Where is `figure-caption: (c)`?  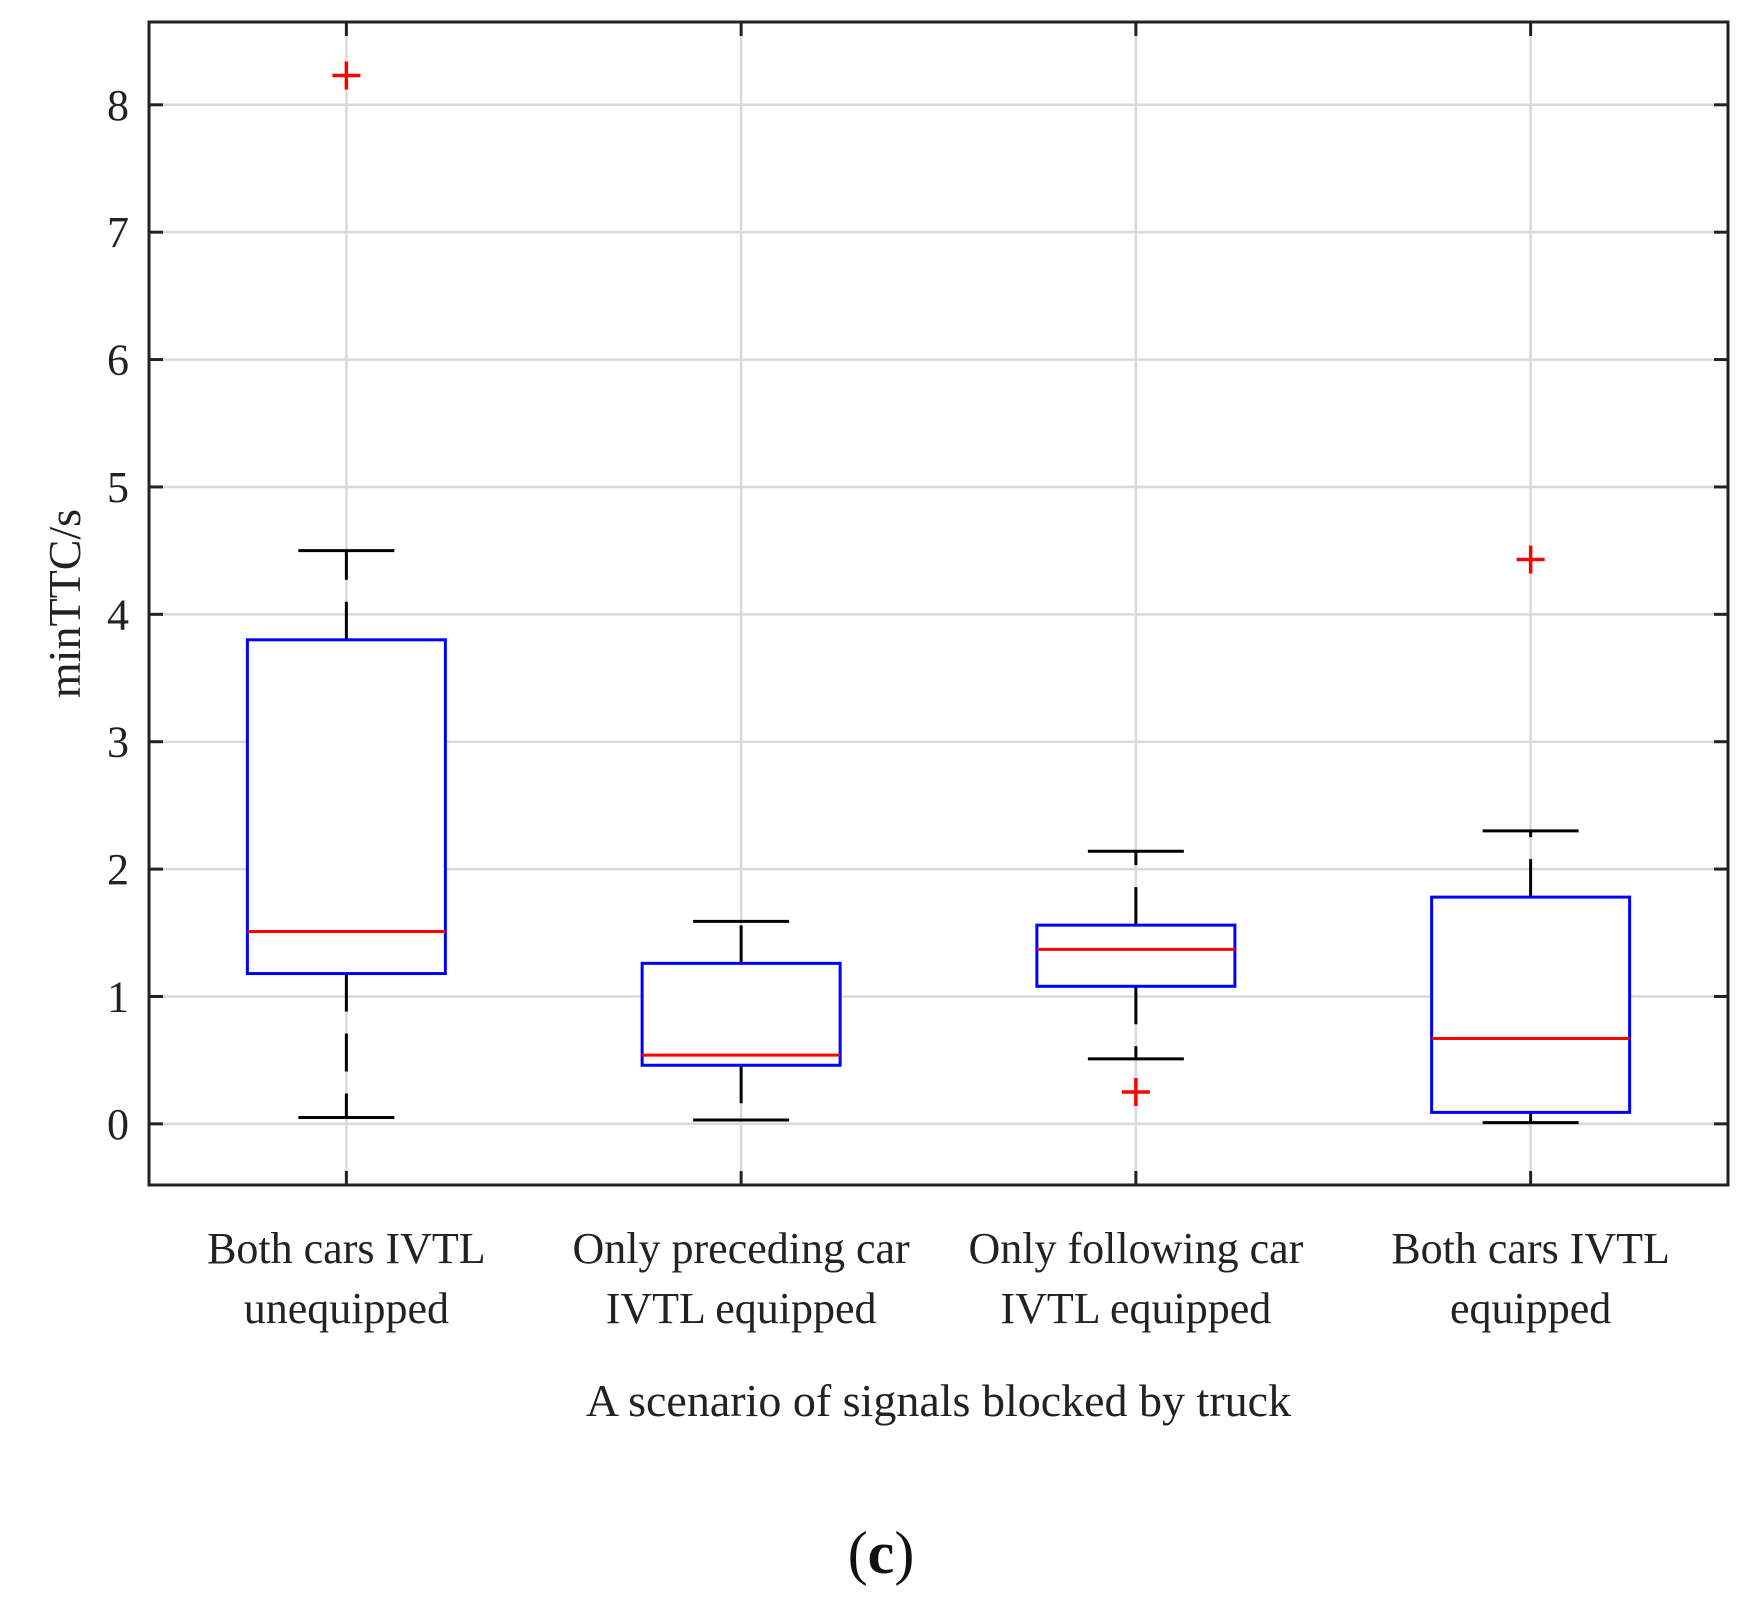 figure-caption: (c) is located at coordinates (881, 1553).